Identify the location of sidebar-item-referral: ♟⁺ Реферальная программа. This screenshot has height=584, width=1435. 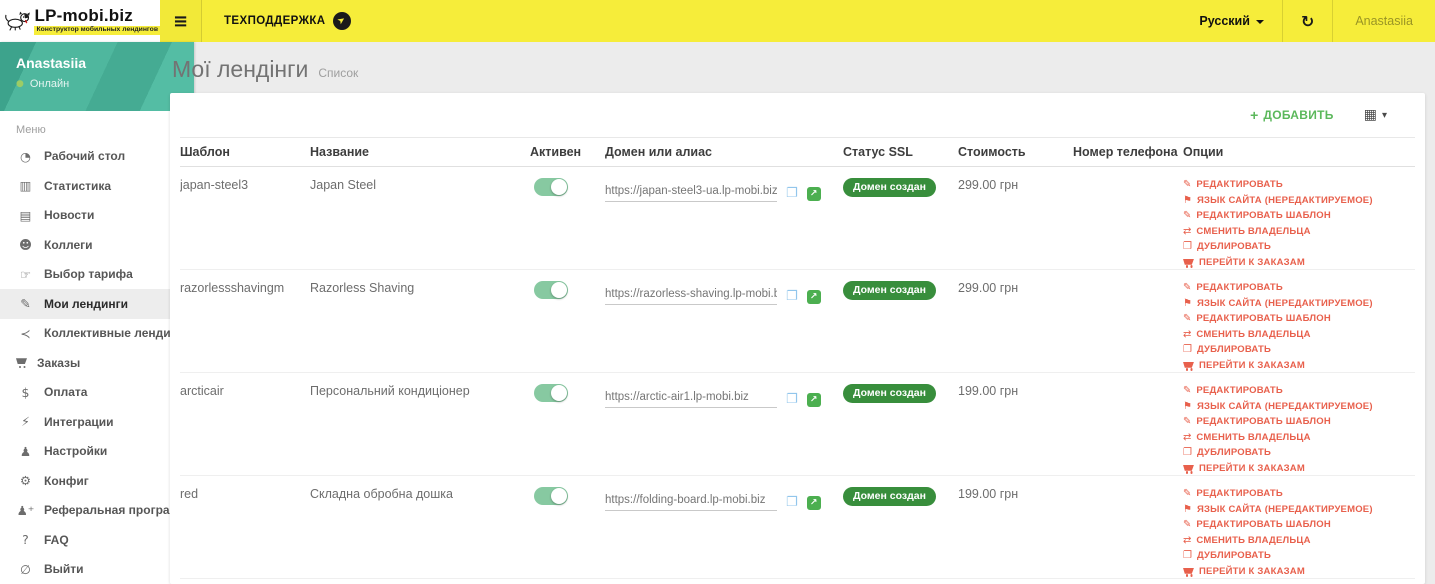
(97, 511).